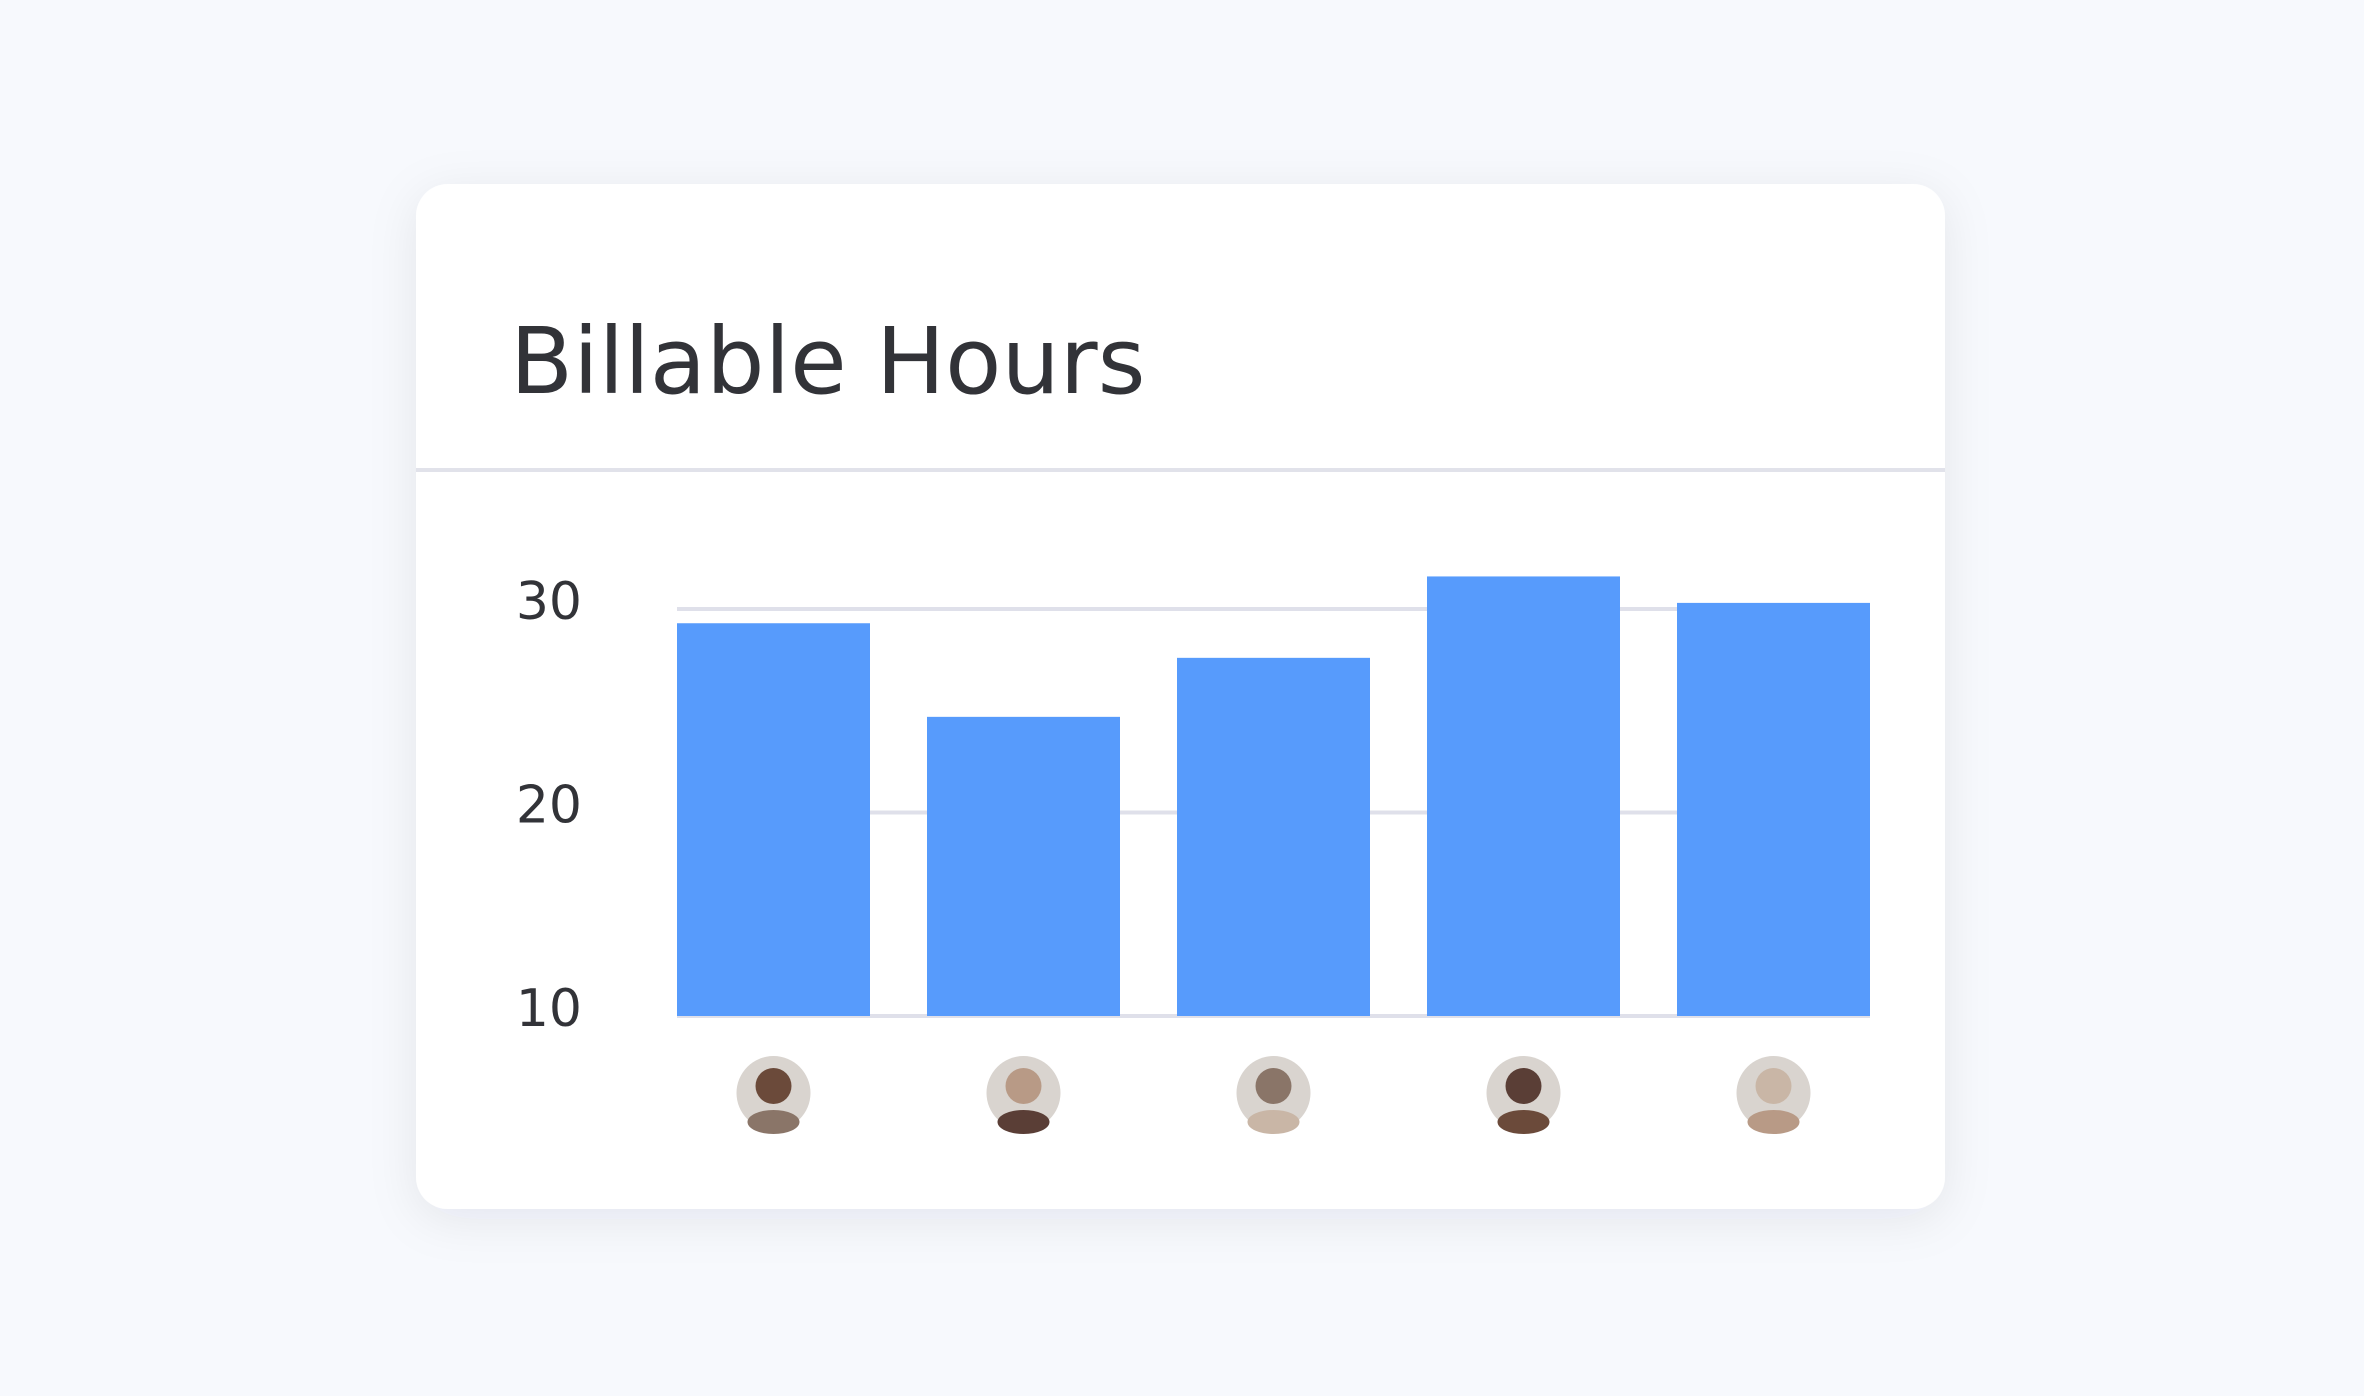 The width and height of the screenshot is (2364, 1396). What do you see at coordinates (828, 361) in the screenshot?
I see `chart-title: Billable Hours` at bounding box center [828, 361].